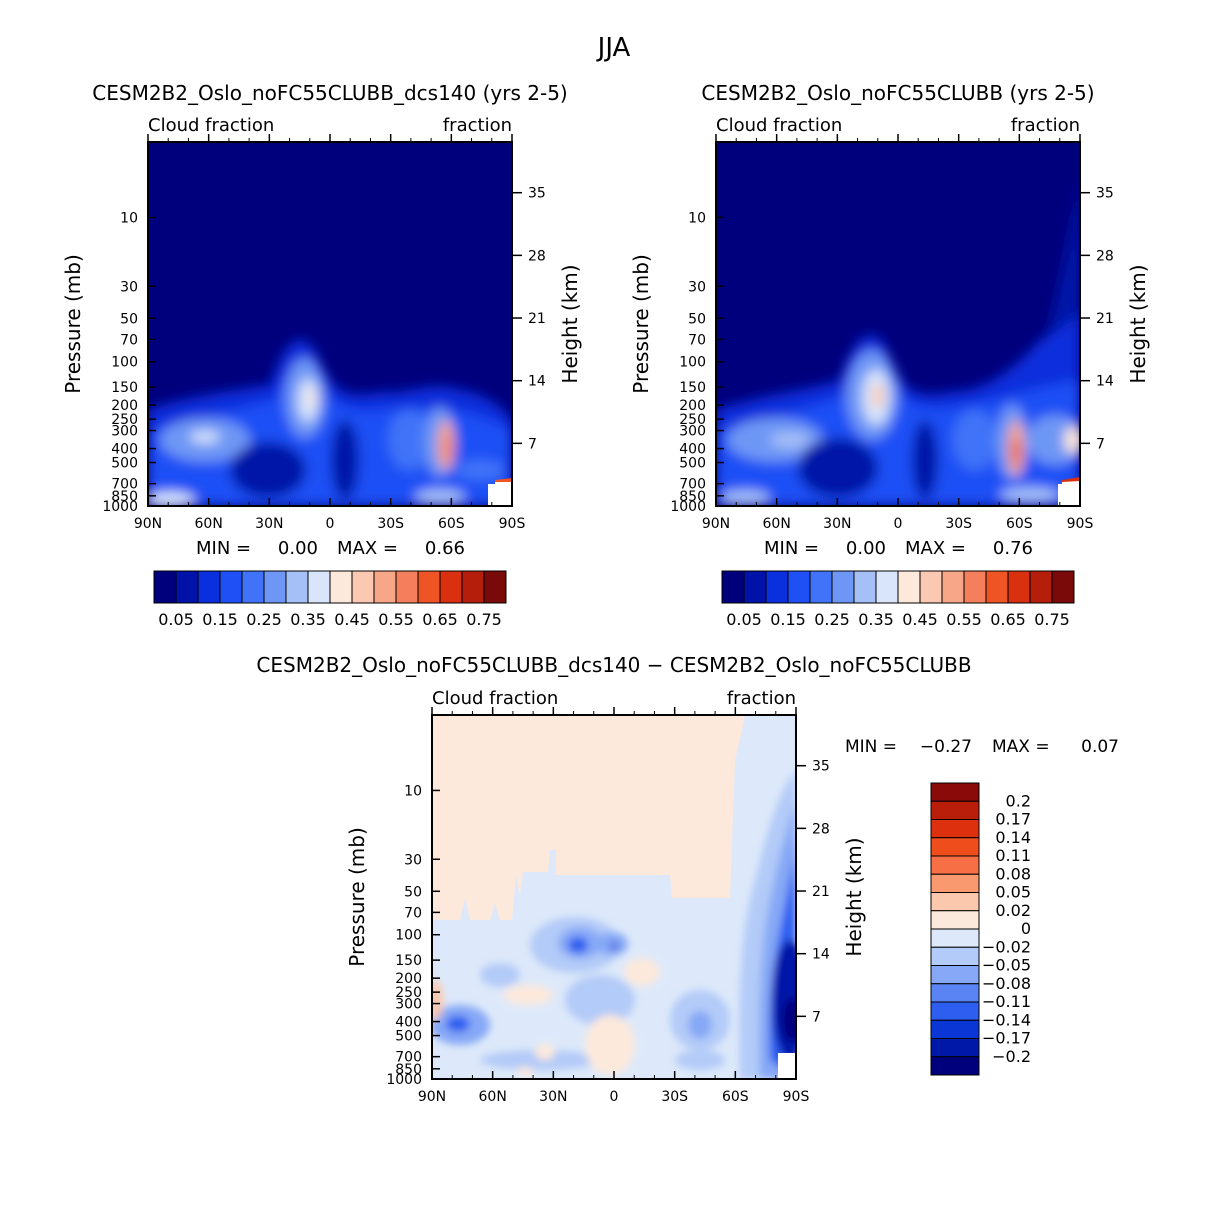 This screenshot has height=1227, width=1229. Describe the element at coordinates (791, 548) in the screenshot. I see `panel-b-min-label: MIN =` at that location.